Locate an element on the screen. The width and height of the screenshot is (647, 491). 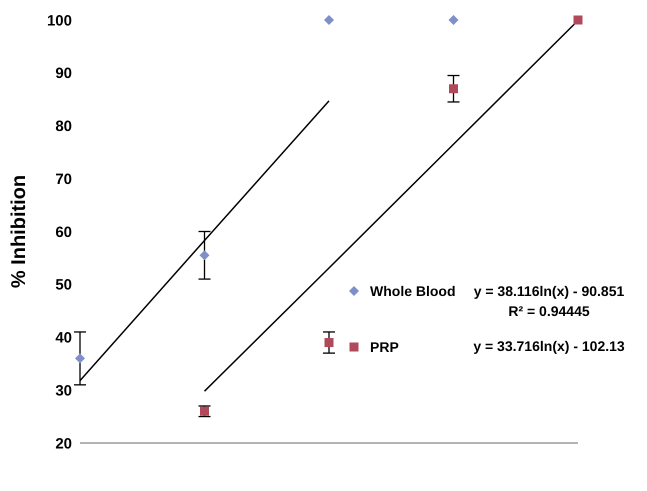
y-tick-label: 90 is located at coordinates (63, 73).